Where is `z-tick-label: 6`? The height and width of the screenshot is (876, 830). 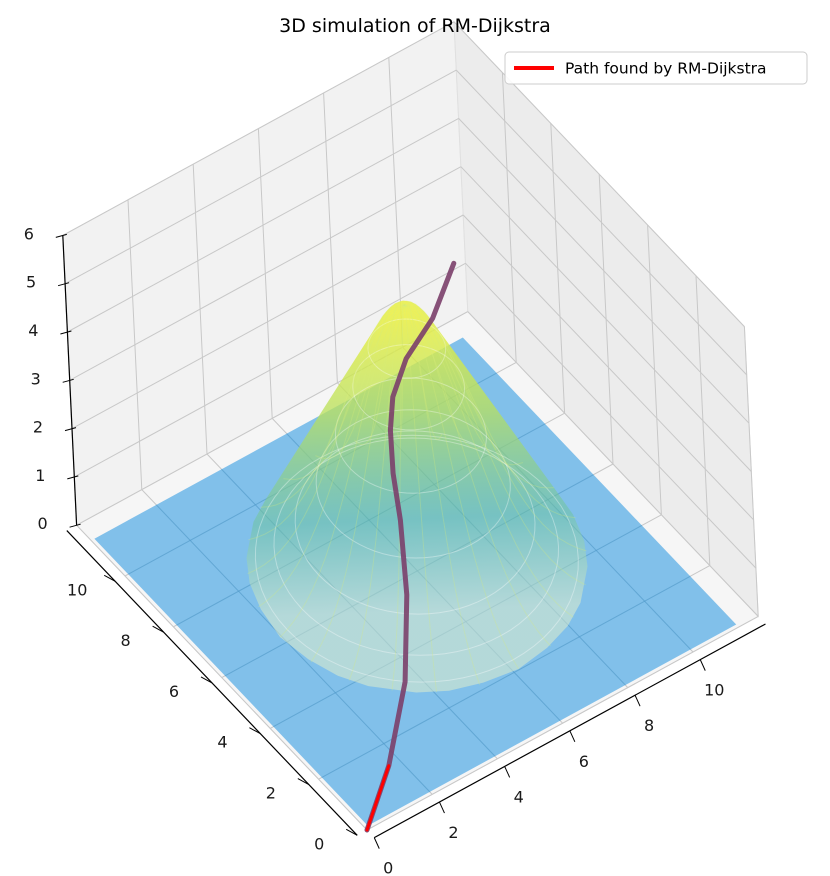 z-tick-label: 6 is located at coordinates (29, 233).